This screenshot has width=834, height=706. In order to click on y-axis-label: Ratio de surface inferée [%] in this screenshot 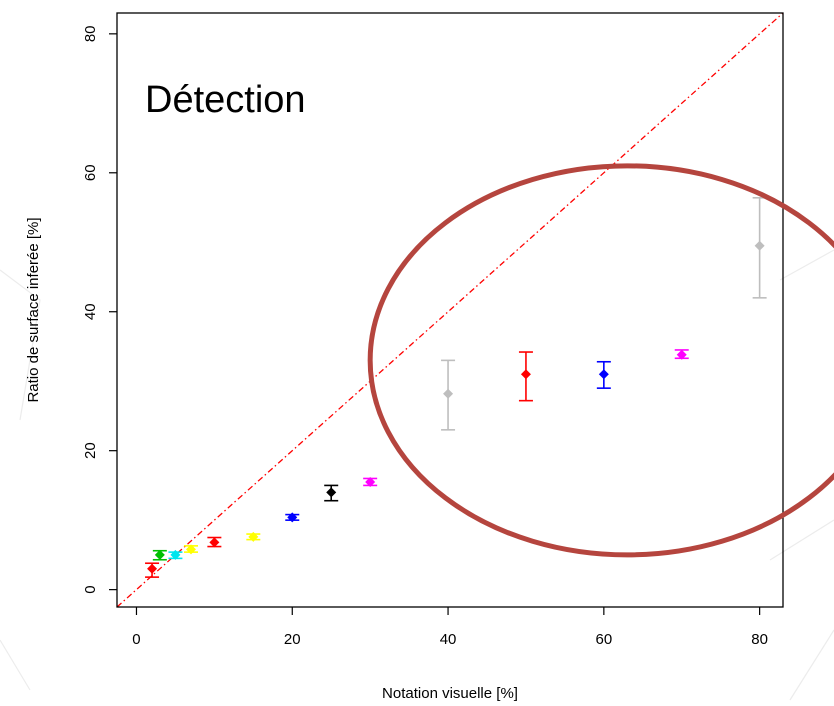, I will do `click(33, 309)`.